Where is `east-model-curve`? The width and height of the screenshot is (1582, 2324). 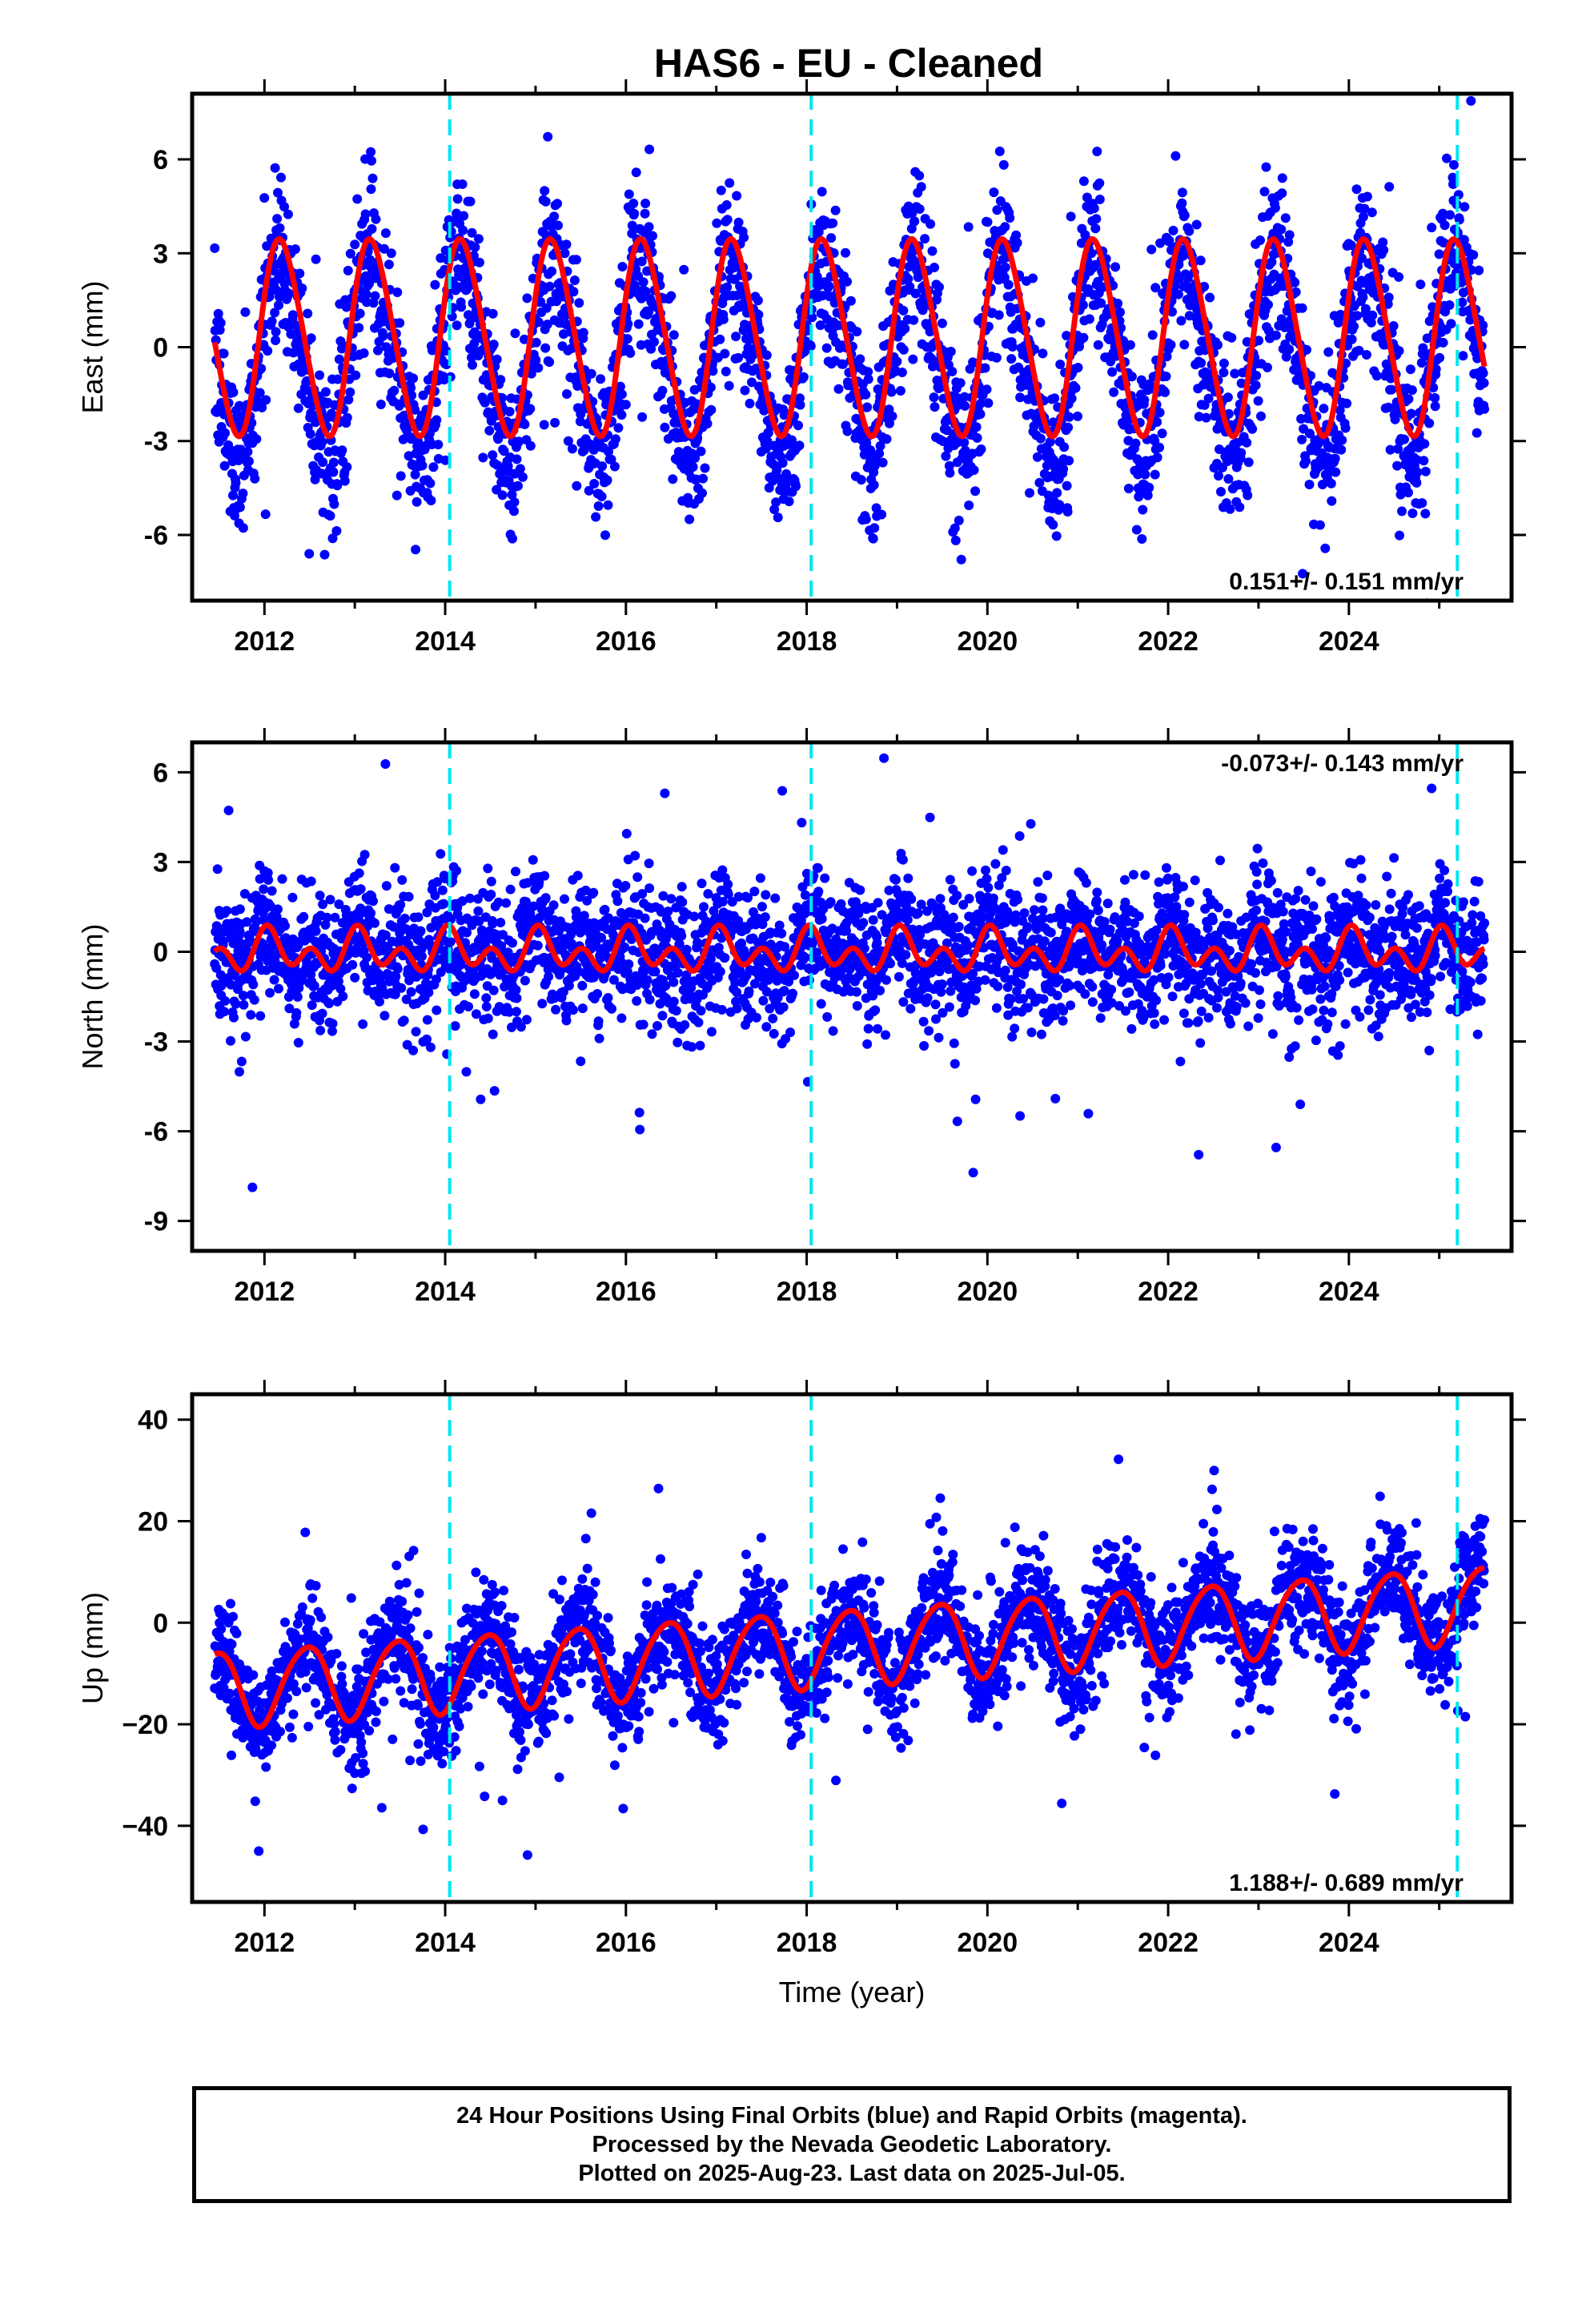
east-model-curve is located at coordinates (849, 338).